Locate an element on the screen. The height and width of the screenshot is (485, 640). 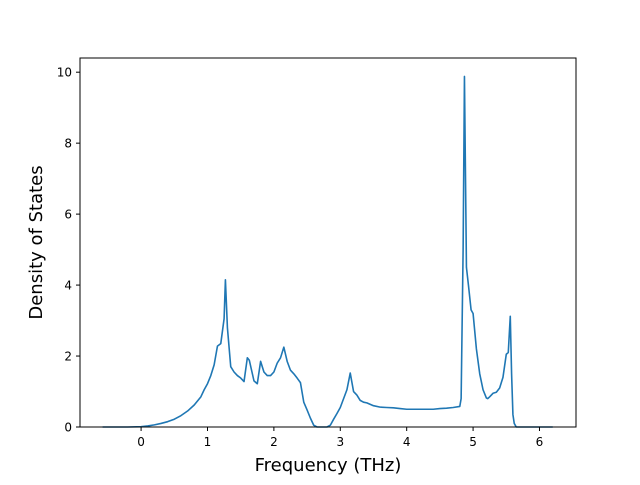
y-tick-label: 0 is located at coordinates (68, 428).